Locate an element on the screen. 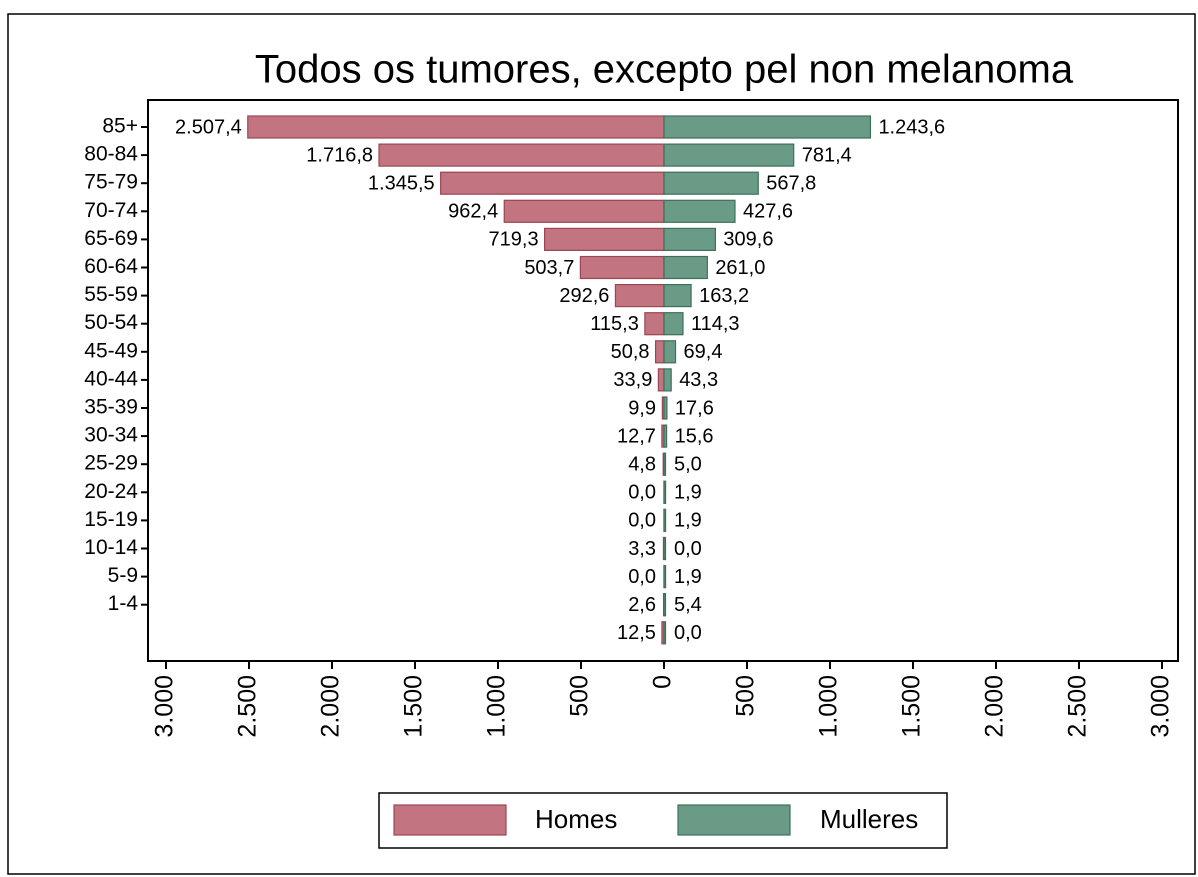 The width and height of the screenshot is (1198, 877). y-tick-label: 45-49 is located at coordinates (111, 350).